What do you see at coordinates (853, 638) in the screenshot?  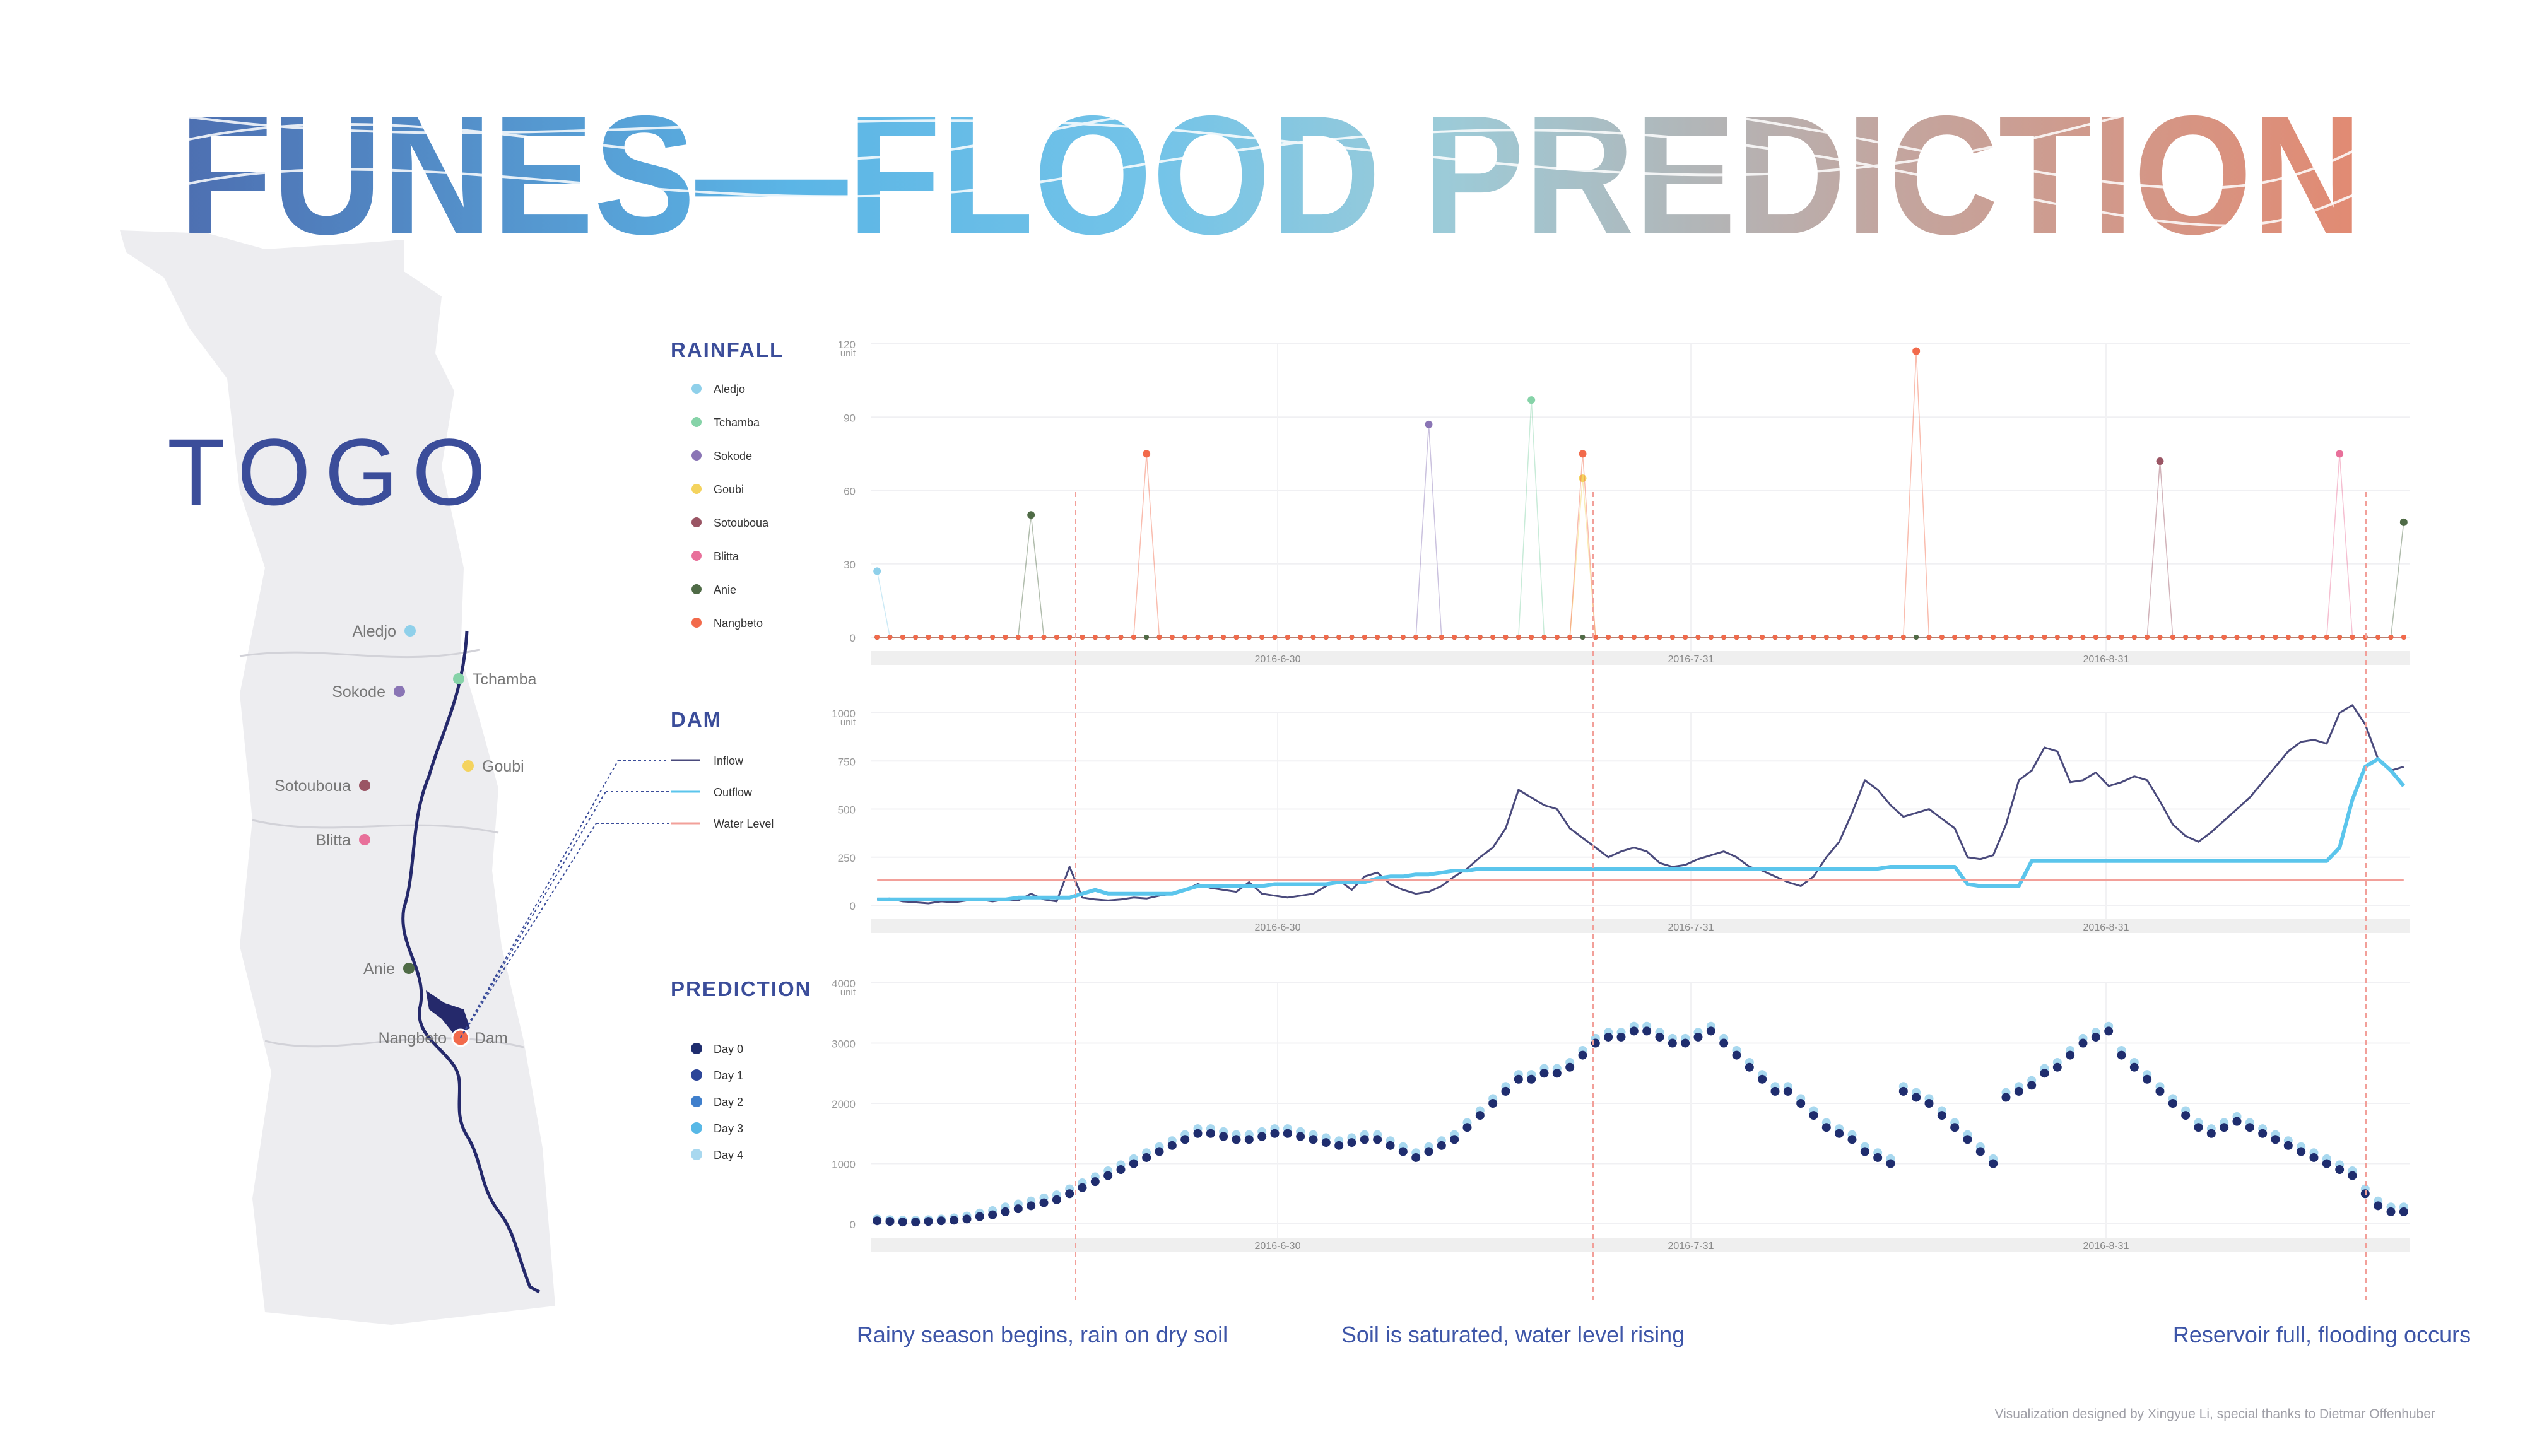 I see `rainfall-y-tick-label: 0` at bounding box center [853, 638].